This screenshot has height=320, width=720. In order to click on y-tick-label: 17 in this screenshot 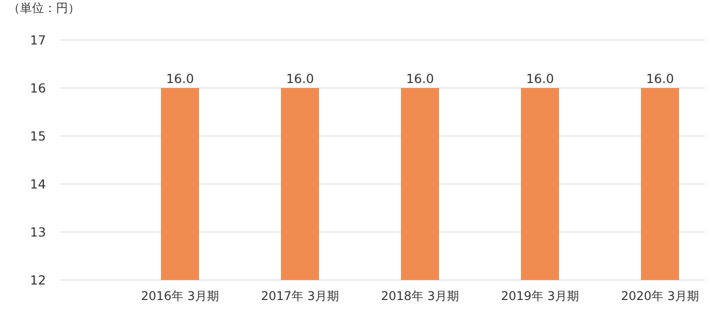, I will do `click(38, 40)`.